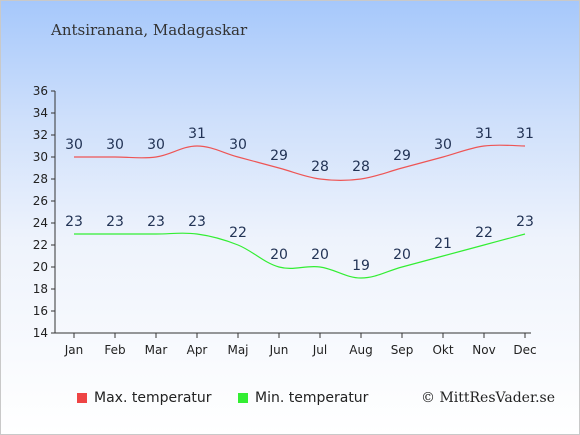  What do you see at coordinates (197, 350) in the screenshot?
I see `x-tick-label: Apr` at bounding box center [197, 350].